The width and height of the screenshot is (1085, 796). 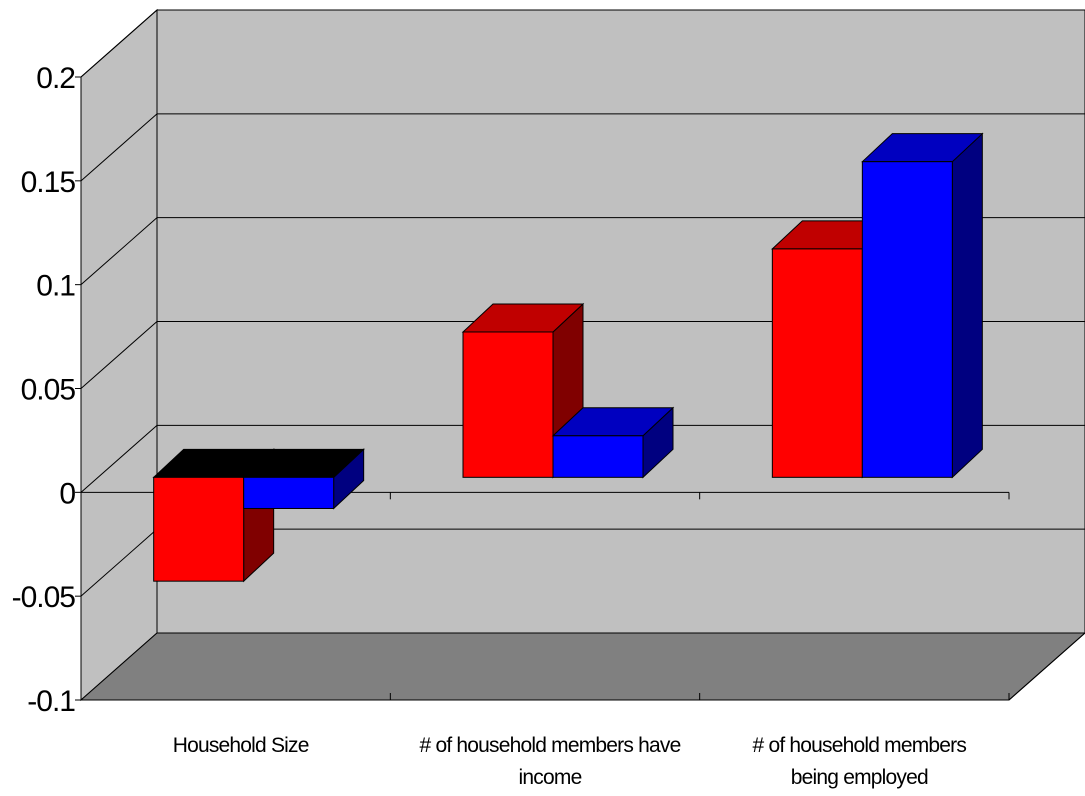 I want to click on category-label: # of household members being employed, so click(x=860, y=761).